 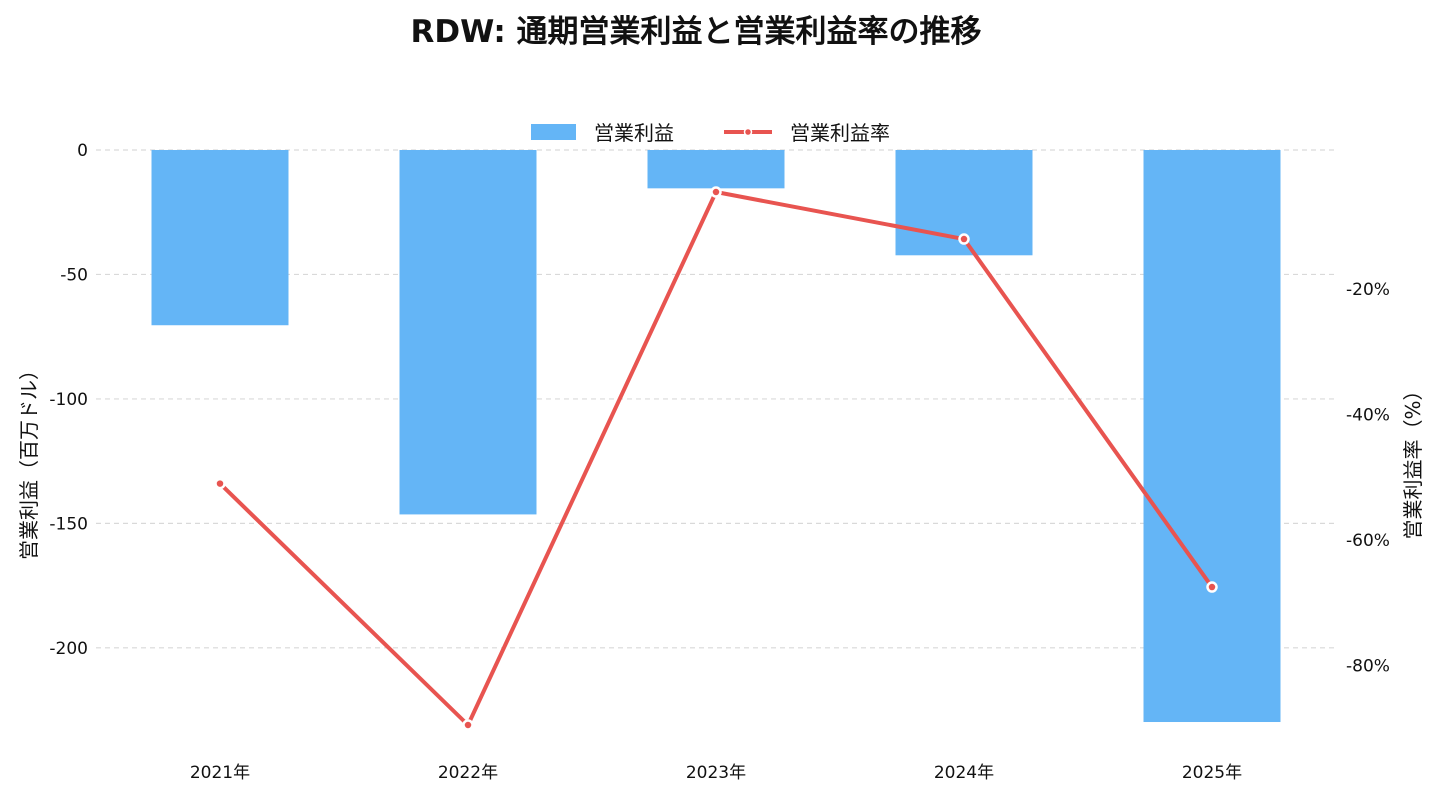 I want to click on y2-axis-title: 営業利益率（%）, so click(x=1413, y=459).